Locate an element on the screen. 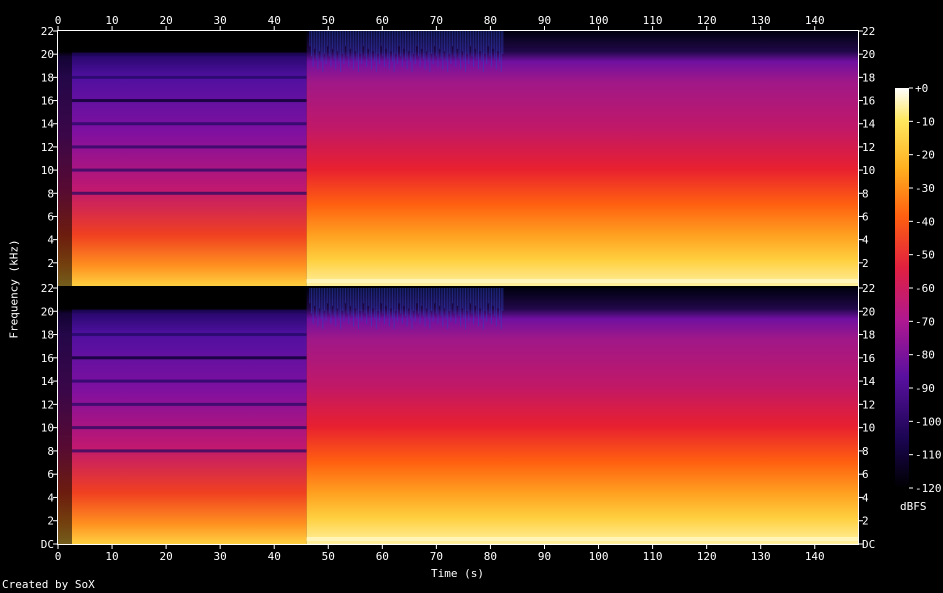 This screenshot has height=593, width=943. y-tick-label-right: DC is located at coordinates (868, 544).